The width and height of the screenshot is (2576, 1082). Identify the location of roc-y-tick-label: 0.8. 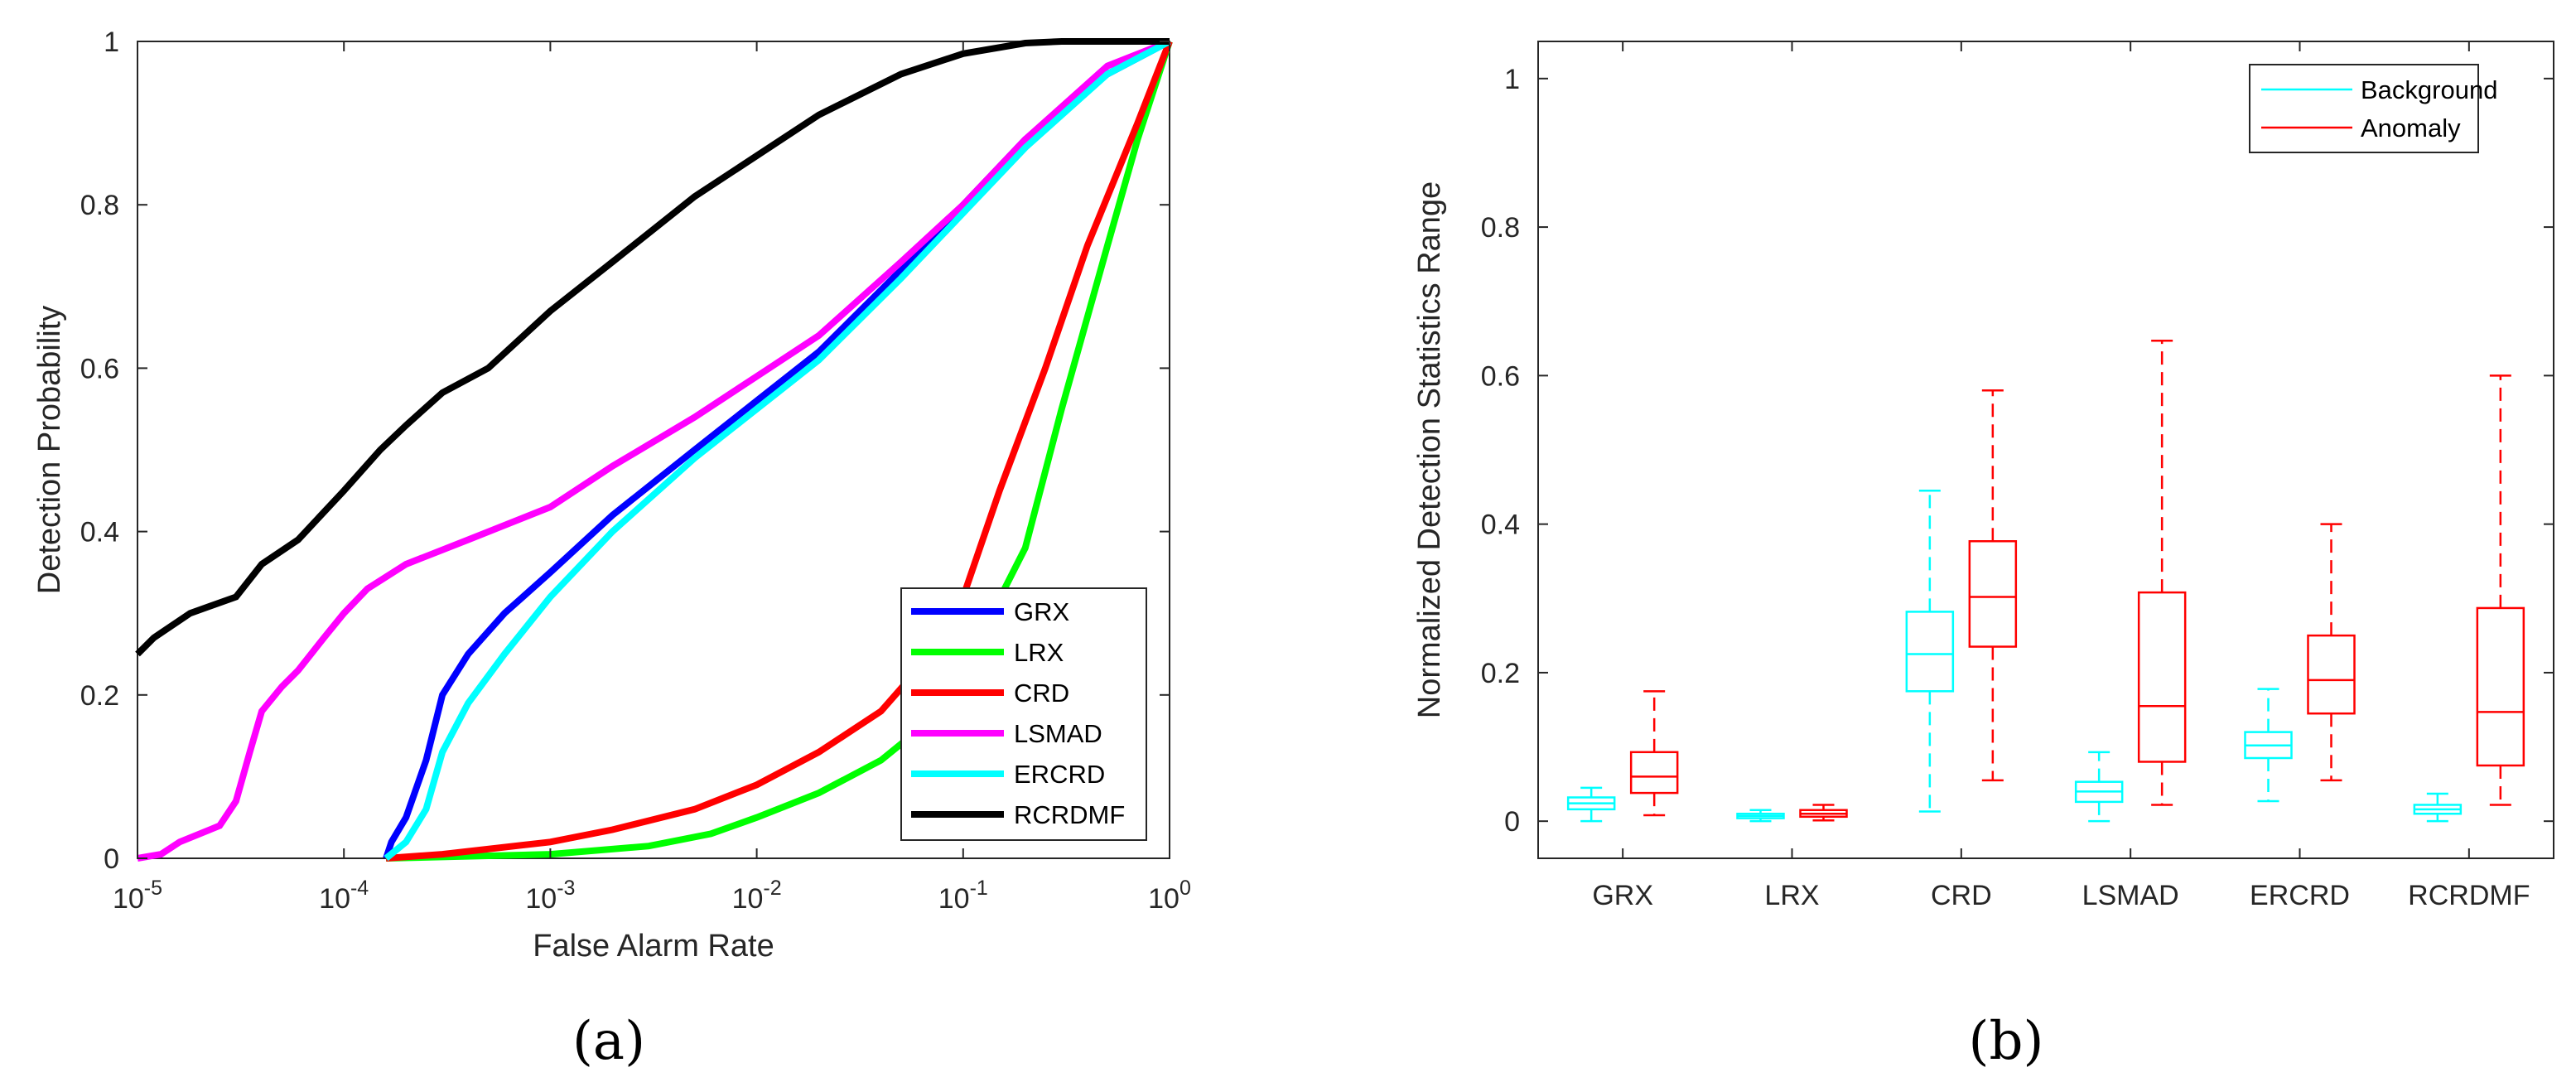
(100, 205).